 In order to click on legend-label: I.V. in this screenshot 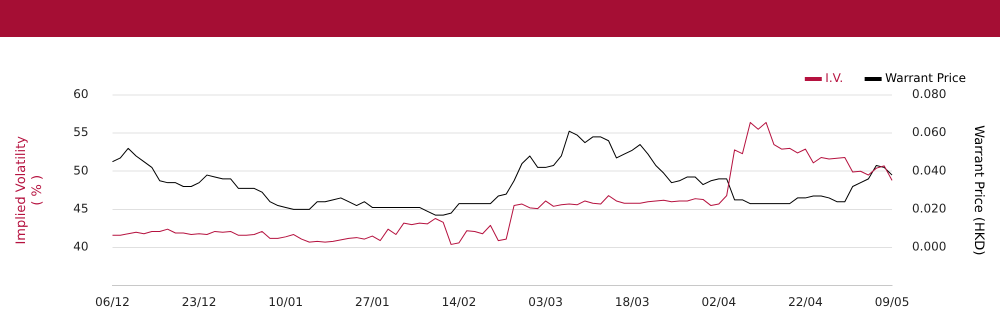, I will do `click(834, 78)`.